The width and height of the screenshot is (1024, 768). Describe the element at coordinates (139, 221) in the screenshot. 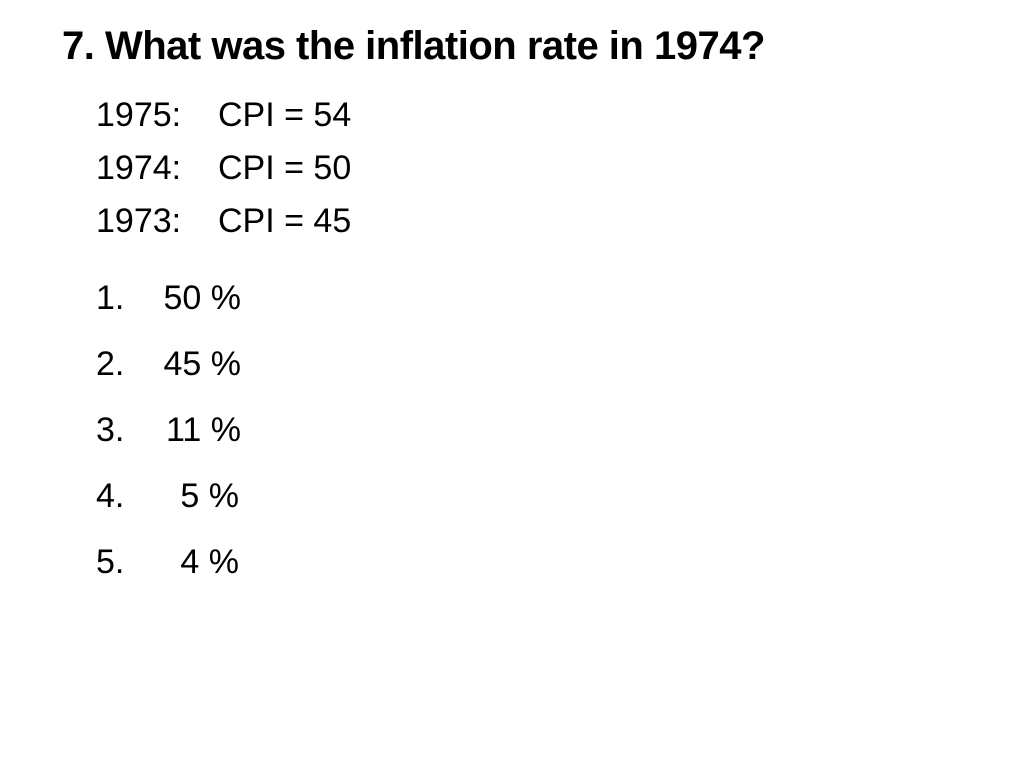

I see `cpi-year: 1973:` at that location.